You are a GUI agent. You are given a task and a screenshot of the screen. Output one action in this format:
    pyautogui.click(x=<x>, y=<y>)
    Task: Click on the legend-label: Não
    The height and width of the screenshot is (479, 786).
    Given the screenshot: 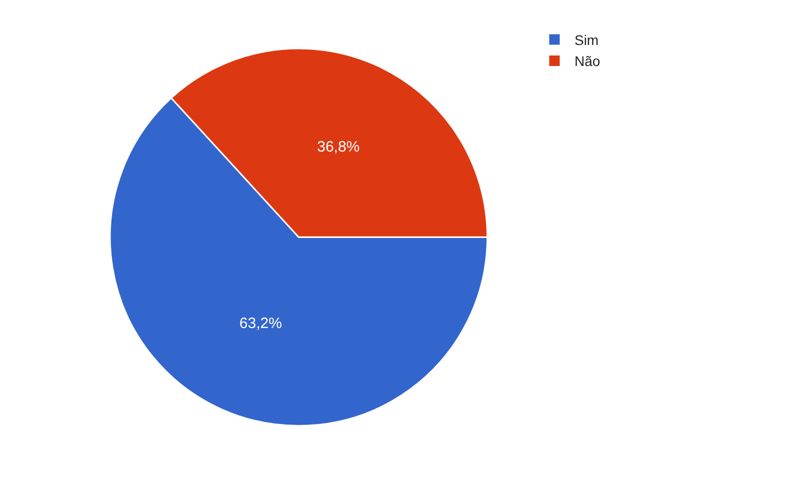 What is the action you would take?
    pyautogui.click(x=587, y=61)
    